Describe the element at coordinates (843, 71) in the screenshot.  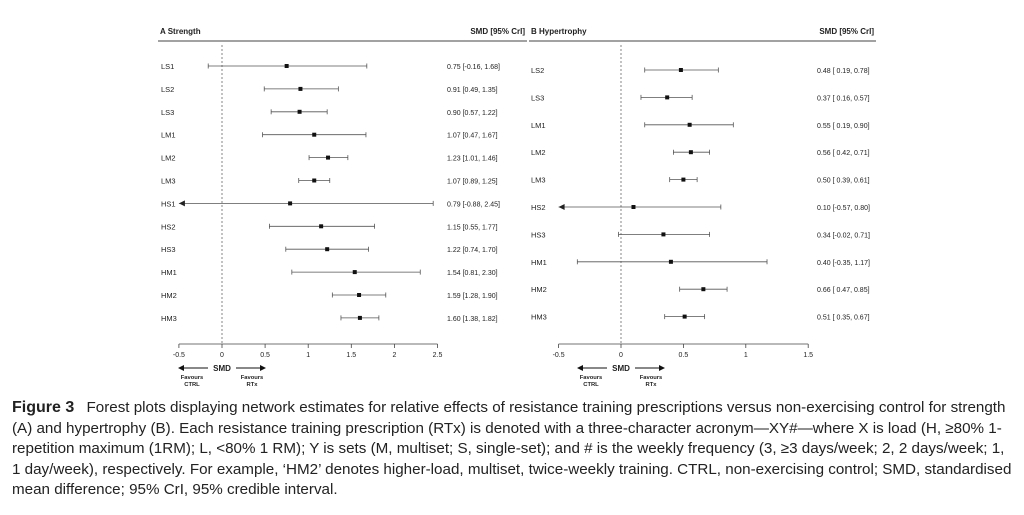
I see `estimate-label: 0.48 [ 0.19, 0.78]` at that location.